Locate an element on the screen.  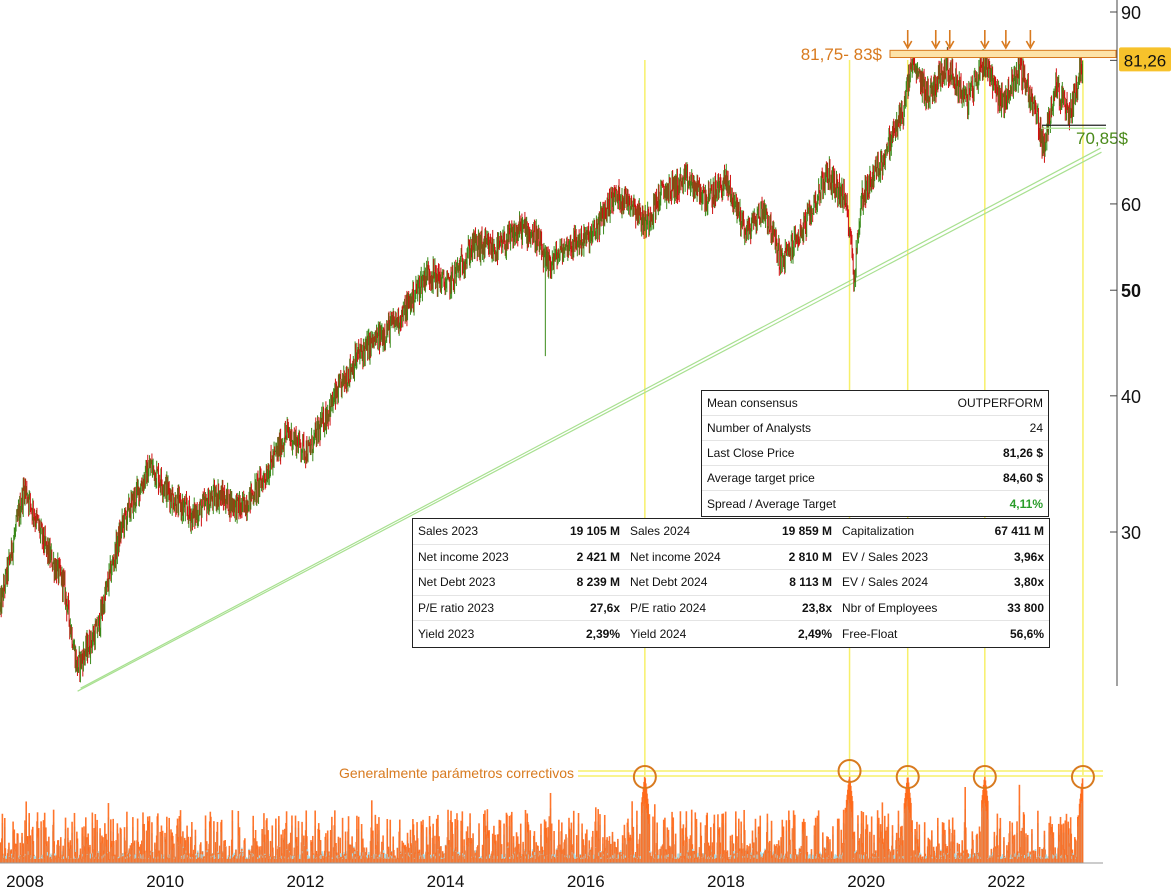
arrow-markers is located at coordinates (969, 40).